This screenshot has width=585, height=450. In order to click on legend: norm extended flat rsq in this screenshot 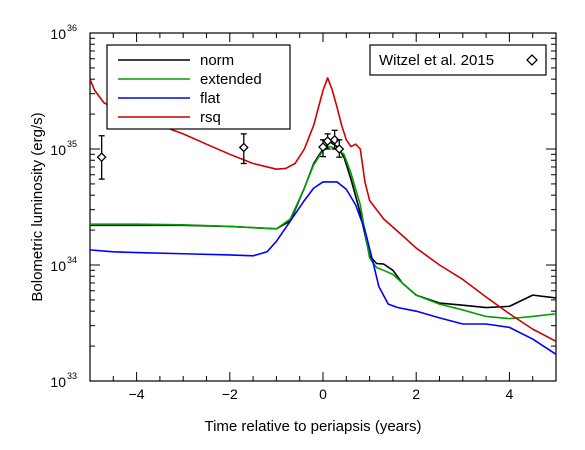, I will do `click(198, 87)`.